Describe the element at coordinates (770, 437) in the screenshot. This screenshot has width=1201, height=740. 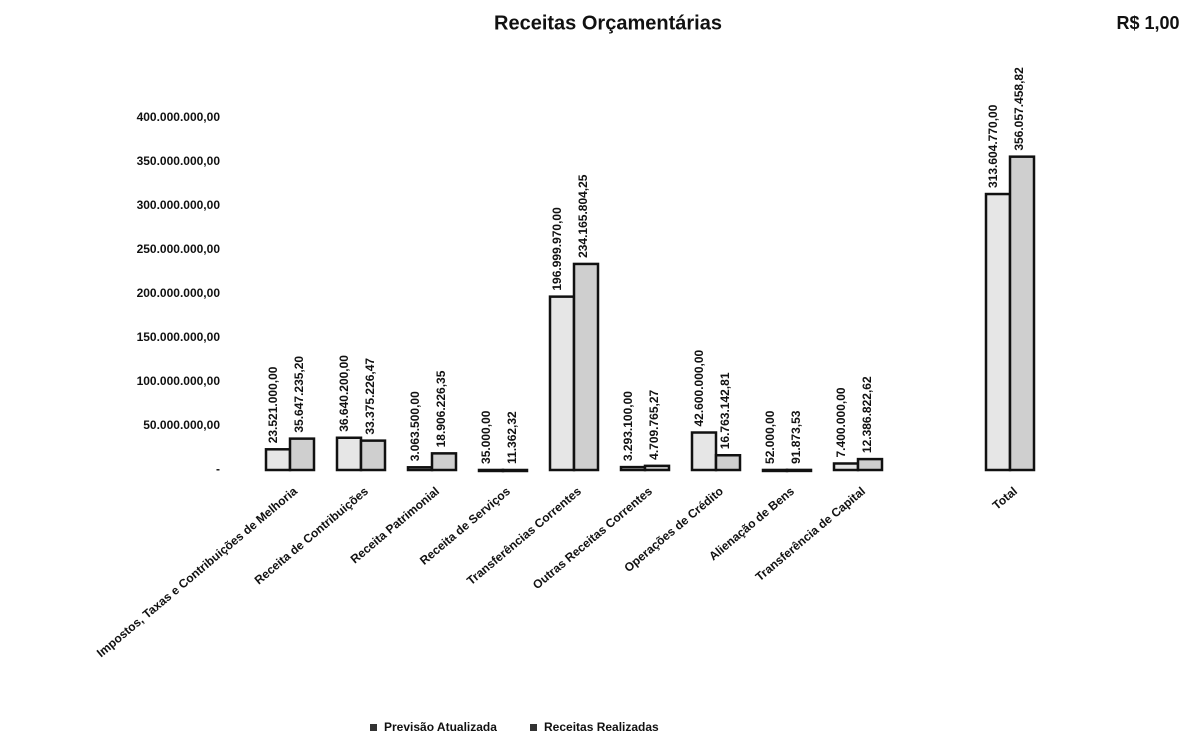
I see `value-label: 52.000,00` at that location.